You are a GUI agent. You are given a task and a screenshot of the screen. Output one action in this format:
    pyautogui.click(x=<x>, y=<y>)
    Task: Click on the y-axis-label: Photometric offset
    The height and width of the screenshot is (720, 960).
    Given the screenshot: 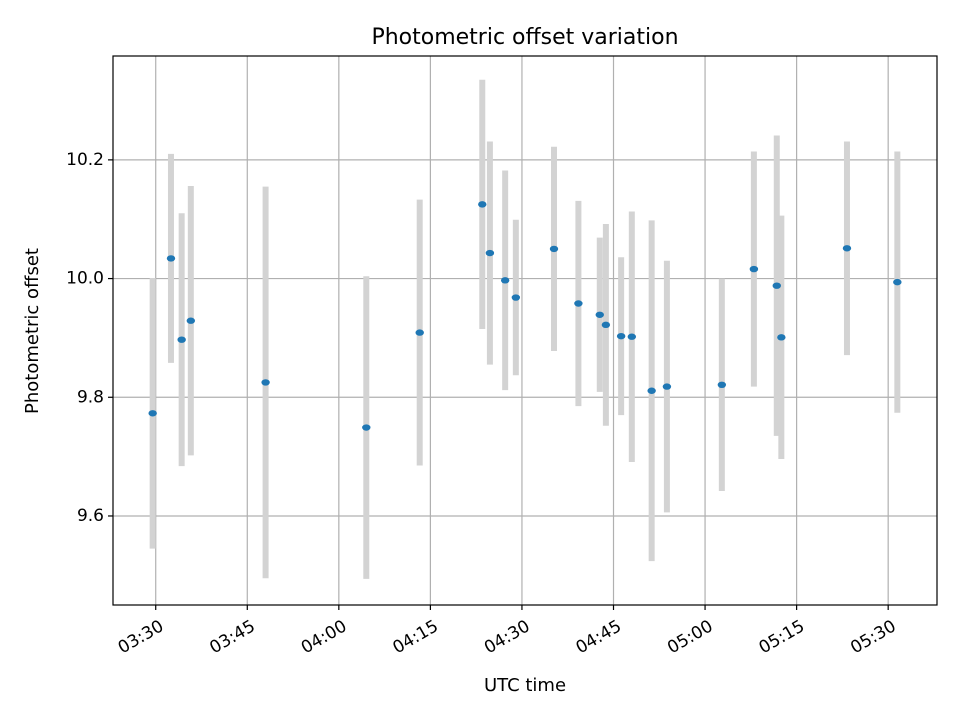 What is the action you would take?
    pyautogui.click(x=32, y=331)
    